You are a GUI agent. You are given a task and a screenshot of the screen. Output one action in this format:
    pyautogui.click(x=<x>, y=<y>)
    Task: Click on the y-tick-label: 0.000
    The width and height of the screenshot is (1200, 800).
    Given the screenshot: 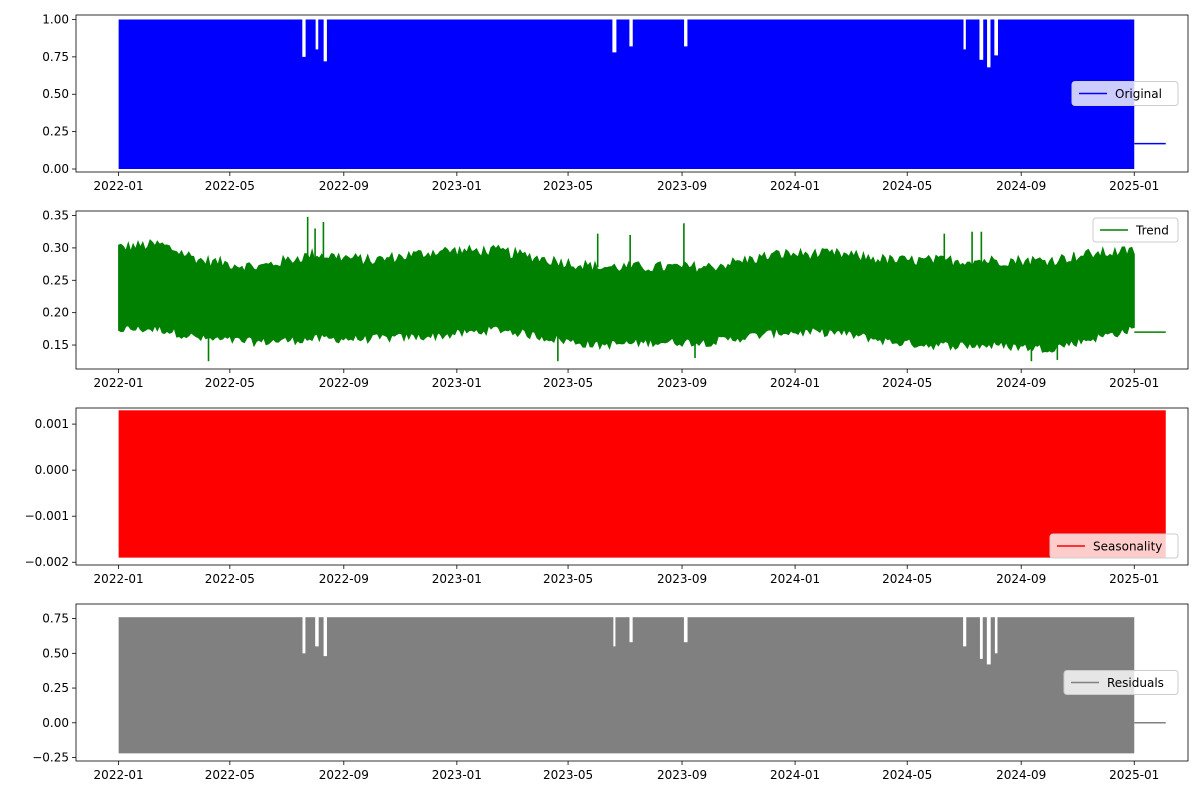 What is the action you would take?
    pyautogui.click(x=52, y=470)
    